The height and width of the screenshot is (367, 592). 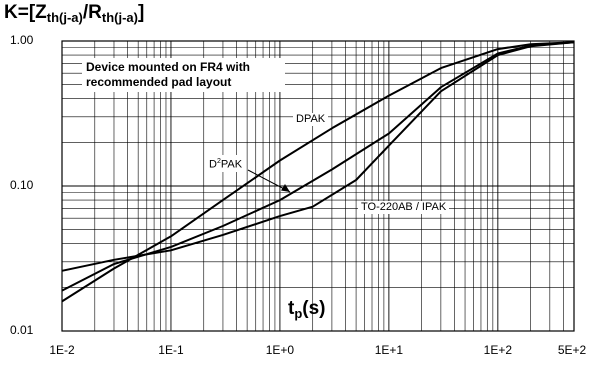 I want to click on d2pak-arrow-head, so click(x=285, y=188).